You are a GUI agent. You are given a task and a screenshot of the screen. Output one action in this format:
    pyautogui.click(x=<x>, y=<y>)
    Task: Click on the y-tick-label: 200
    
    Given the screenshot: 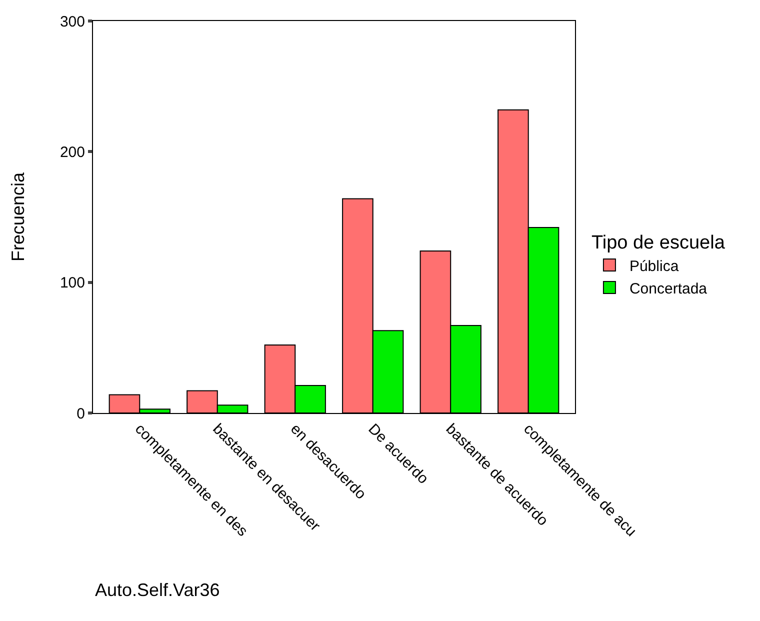 What is the action you would take?
    pyautogui.click(x=72, y=152)
    